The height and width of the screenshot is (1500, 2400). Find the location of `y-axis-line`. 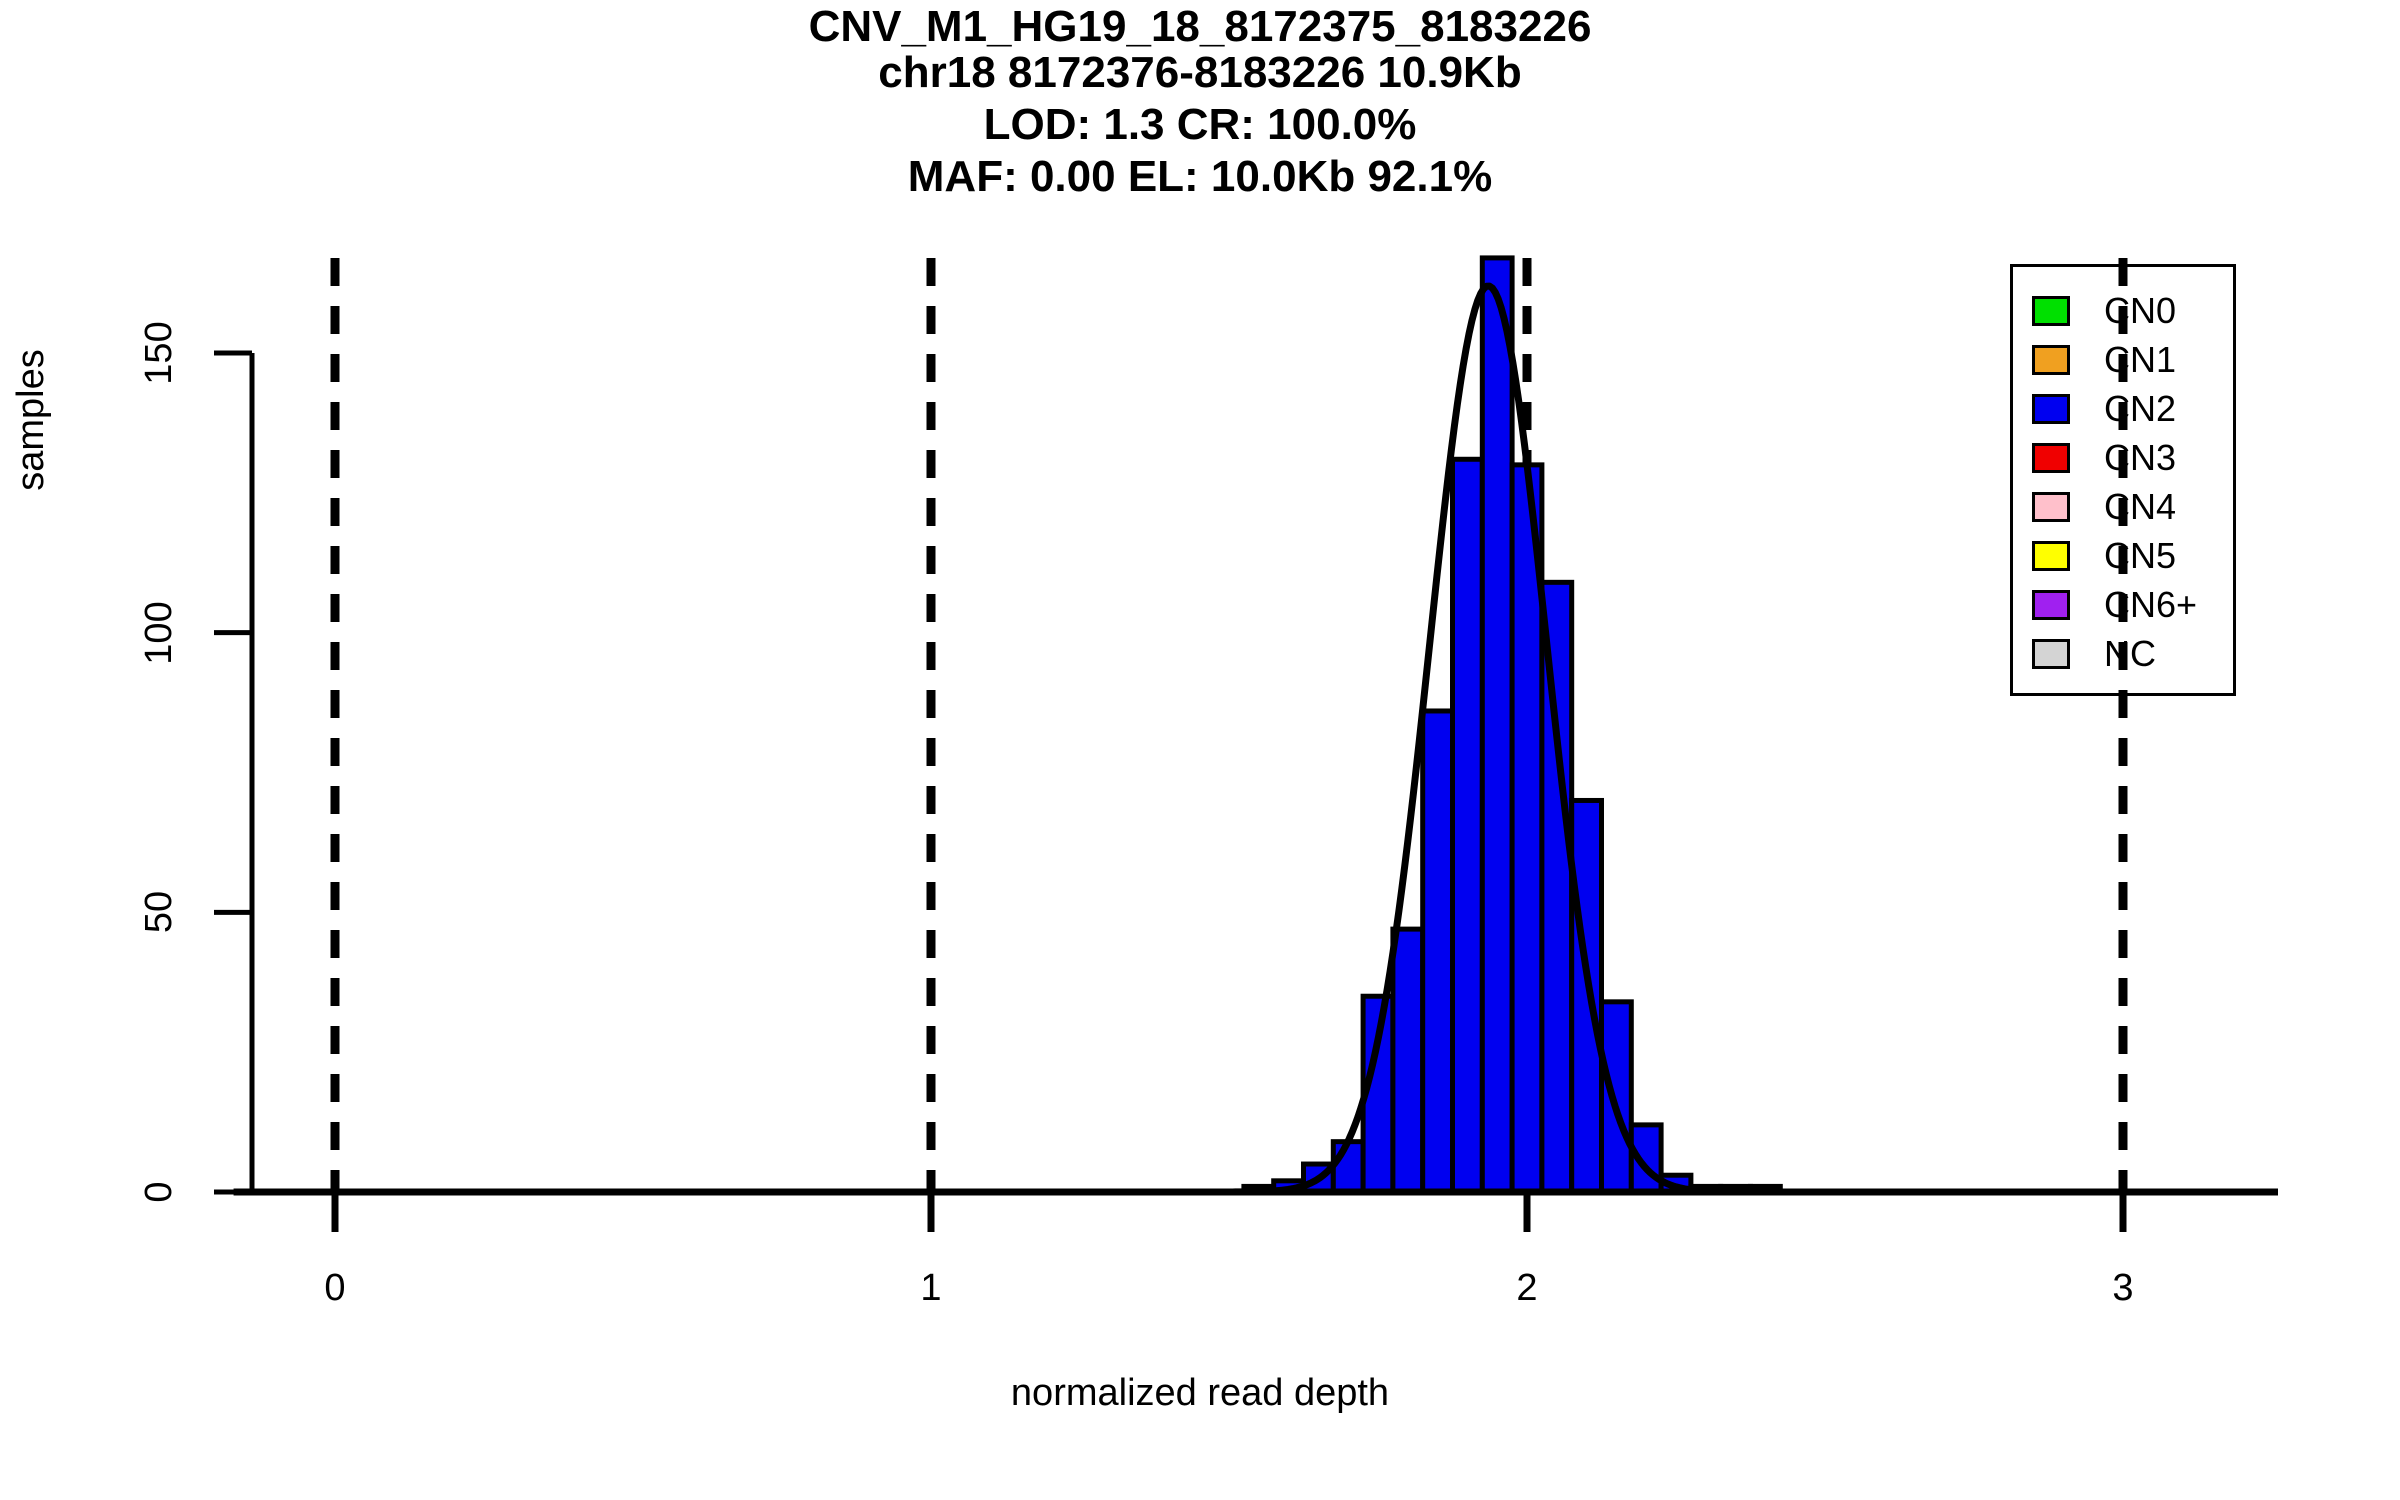

y-axis-line is located at coordinates (234, 772).